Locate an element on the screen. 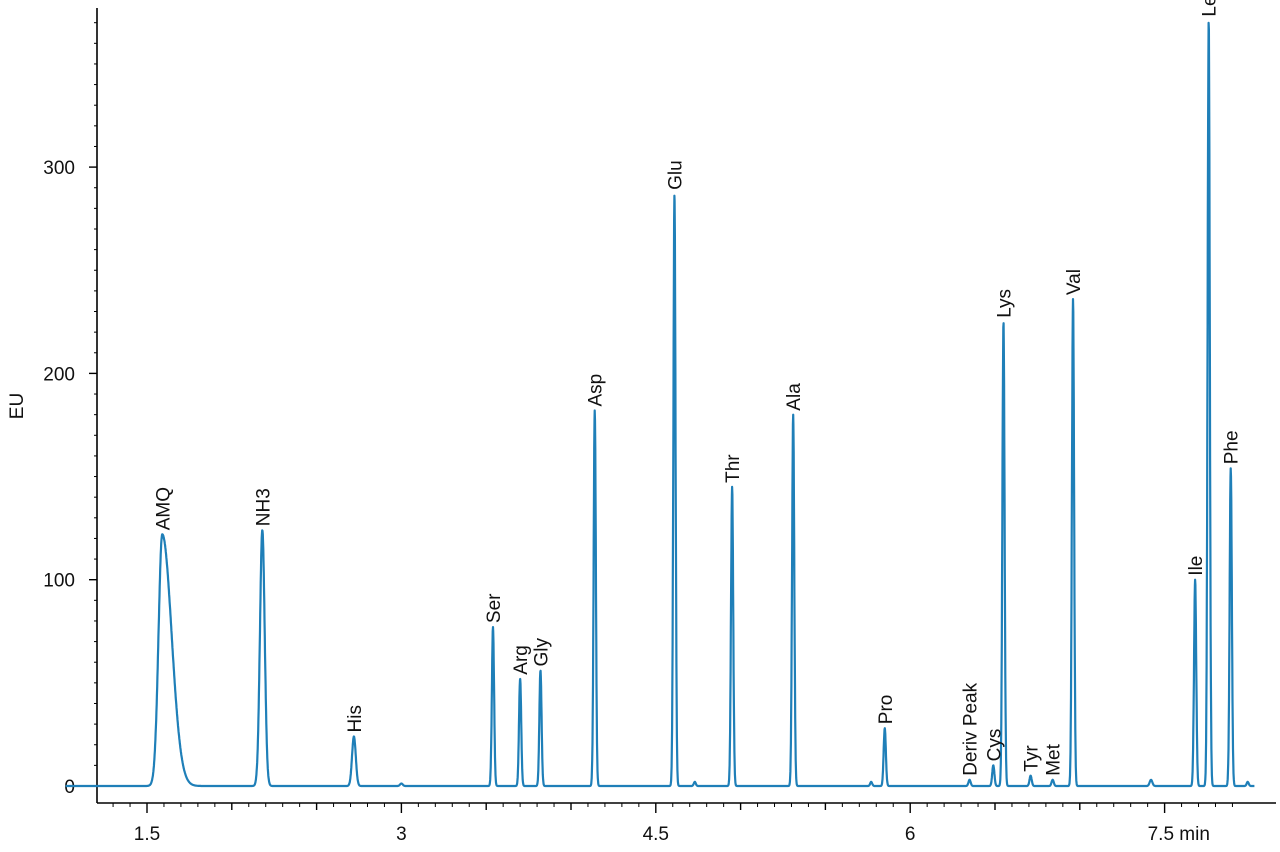 This screenshot has height=852, width=1280. peak-label: Thr is located at coordinates (733, 468).